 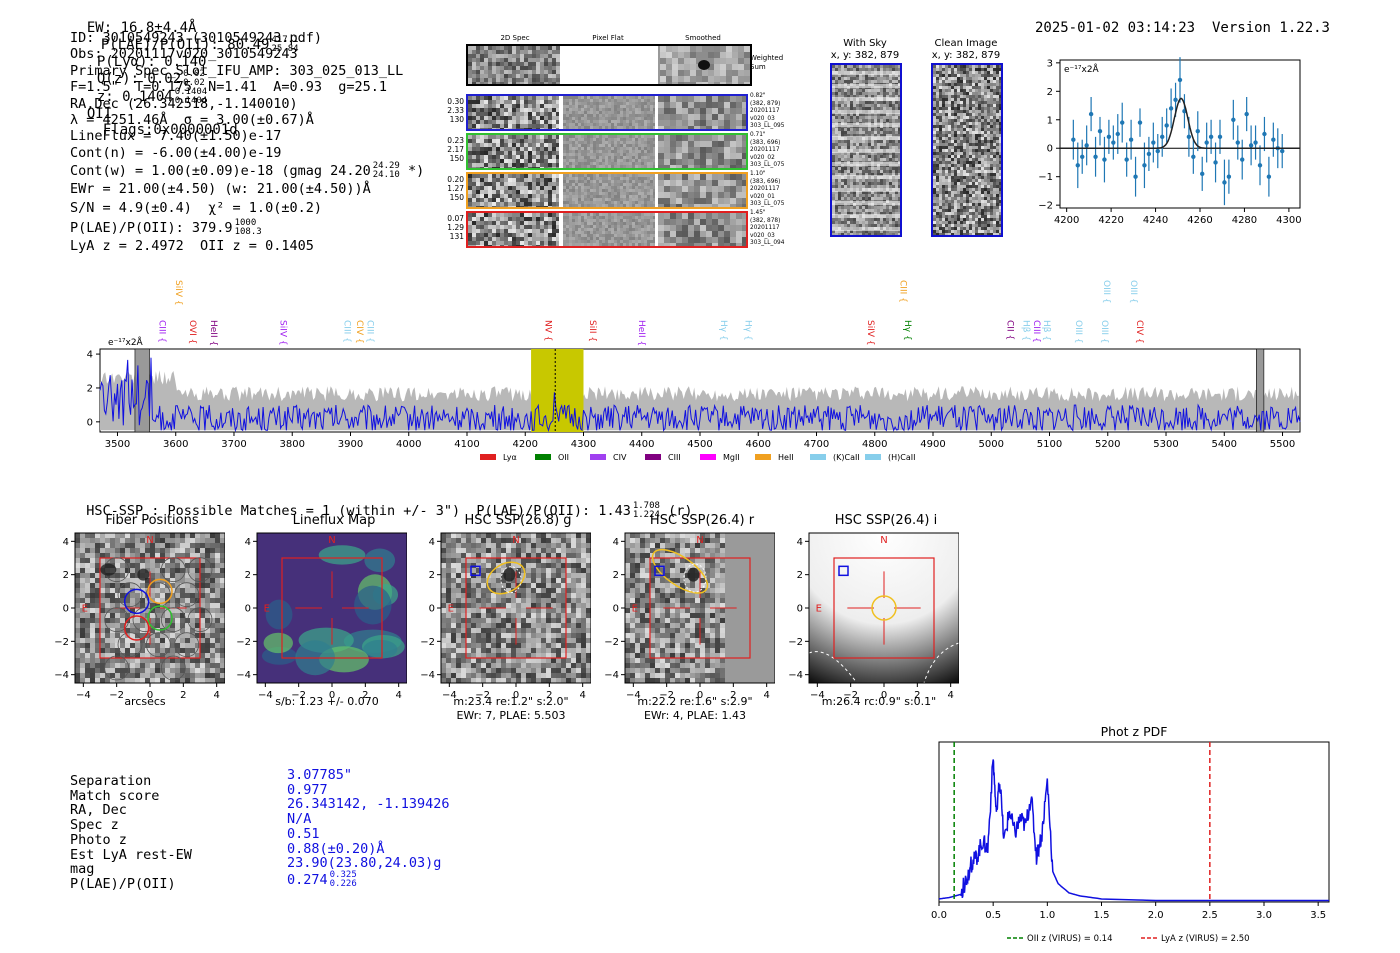 What do you see at coordinates (866, 86) in the screenshot?
I see `with-sky-fiber-stripe` at bounding box center [866, 86].